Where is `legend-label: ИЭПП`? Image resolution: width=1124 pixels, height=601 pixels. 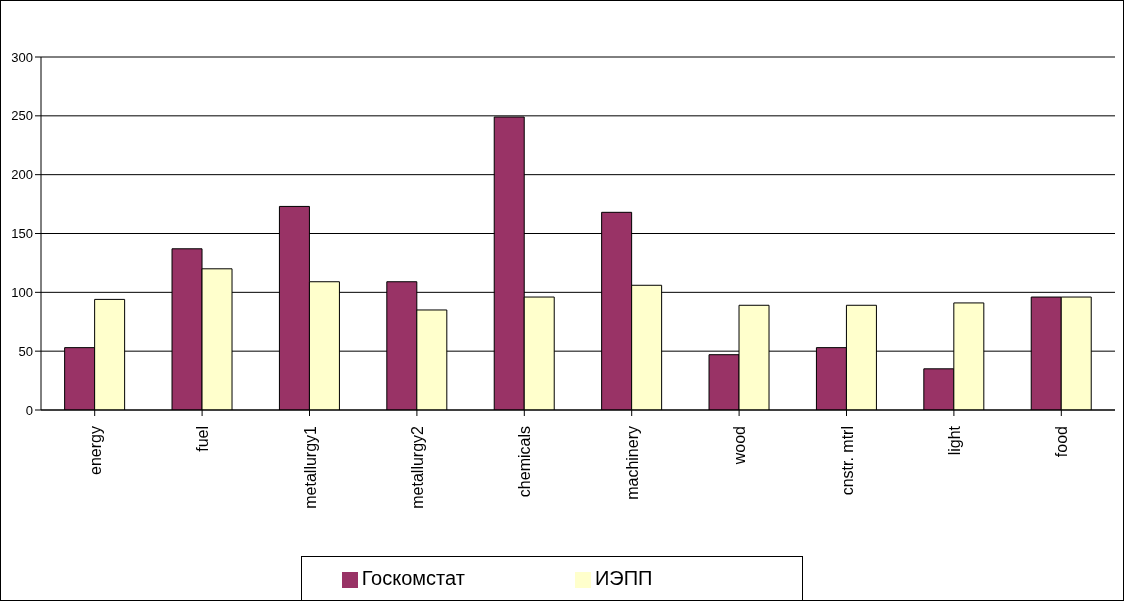
legend-label: ИЭПП is located at coordinates (623, 578).